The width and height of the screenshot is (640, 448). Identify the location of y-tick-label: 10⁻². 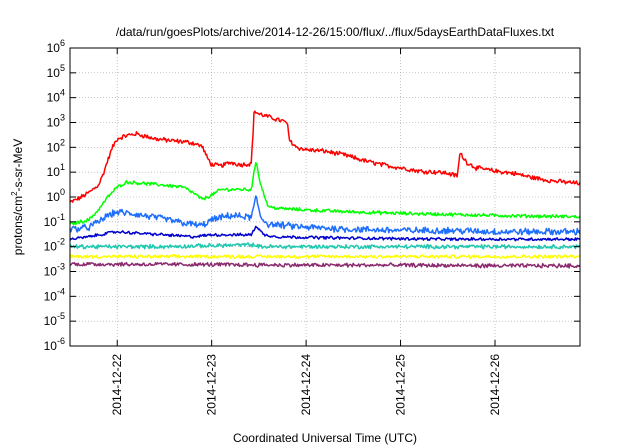
(54, 245).